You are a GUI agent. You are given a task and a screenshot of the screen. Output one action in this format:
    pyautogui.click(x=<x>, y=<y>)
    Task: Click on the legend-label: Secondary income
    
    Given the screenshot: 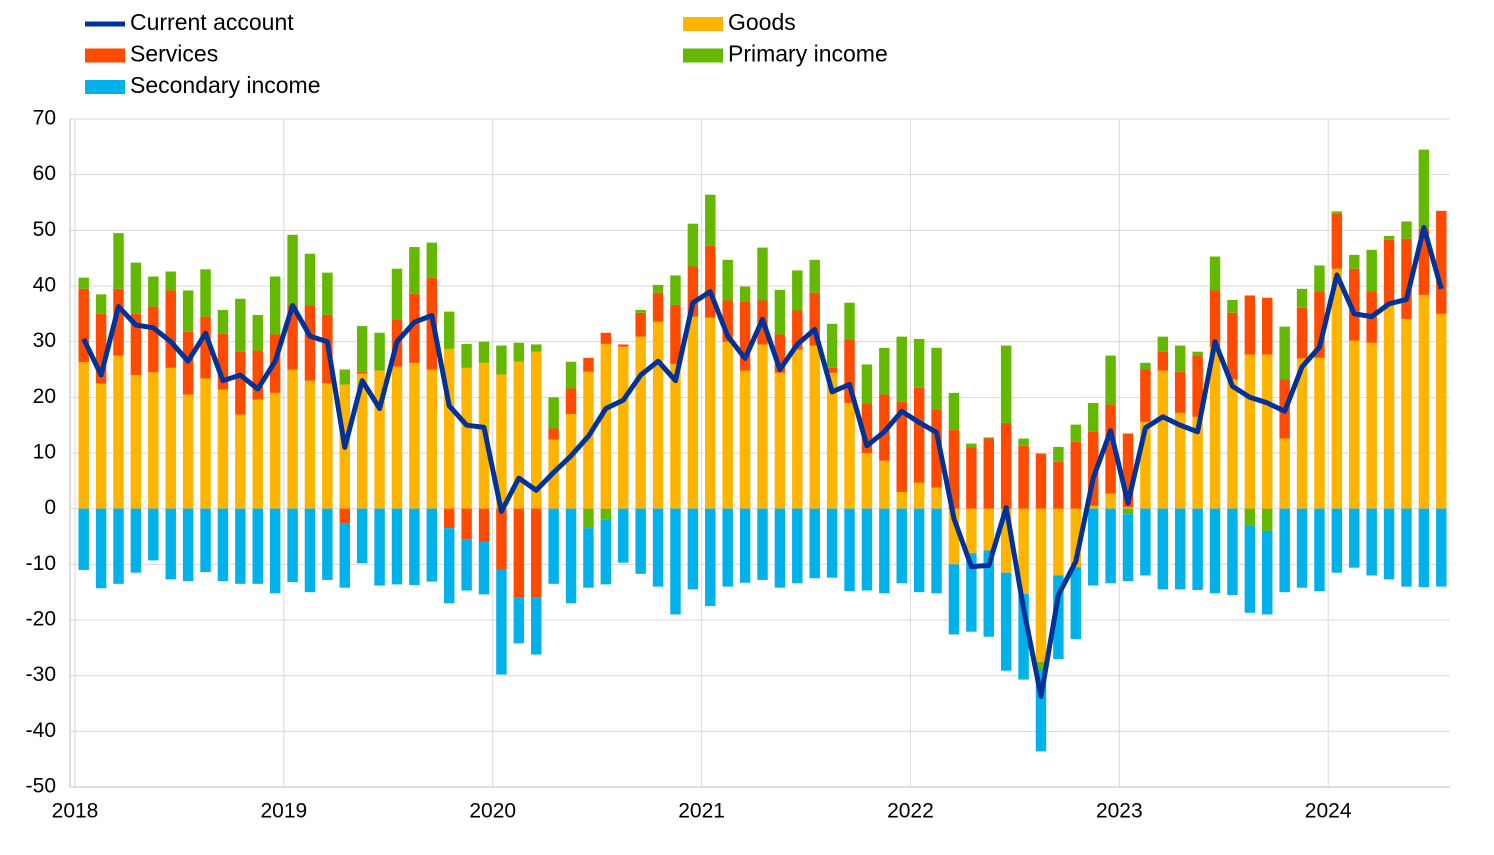 What is the action you would take?
    pyautogui.click(x=225, y=85)
    